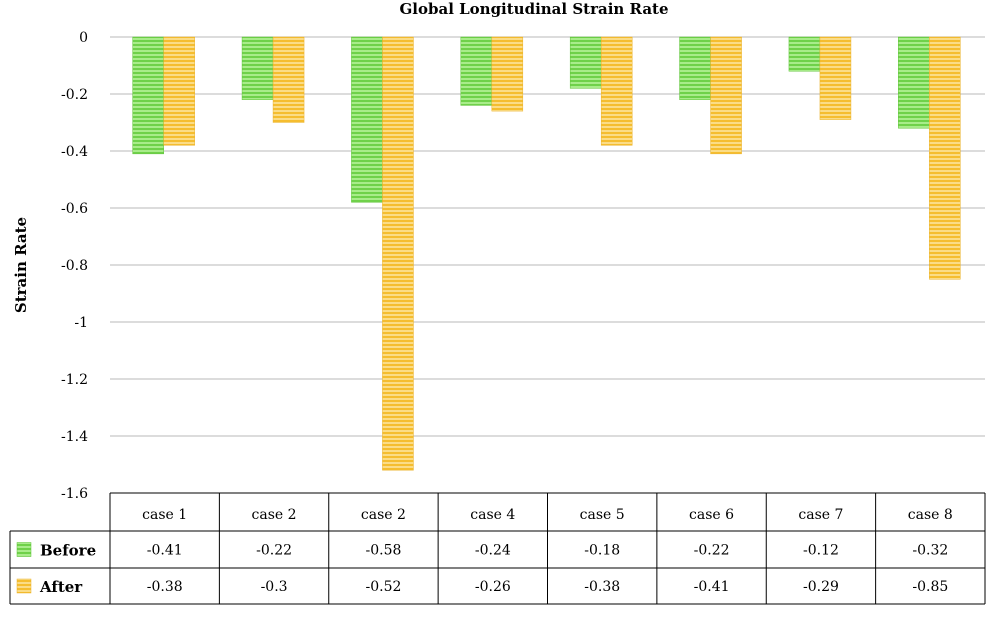  I want to click on table-cell: -0.24, so click(493, 551).